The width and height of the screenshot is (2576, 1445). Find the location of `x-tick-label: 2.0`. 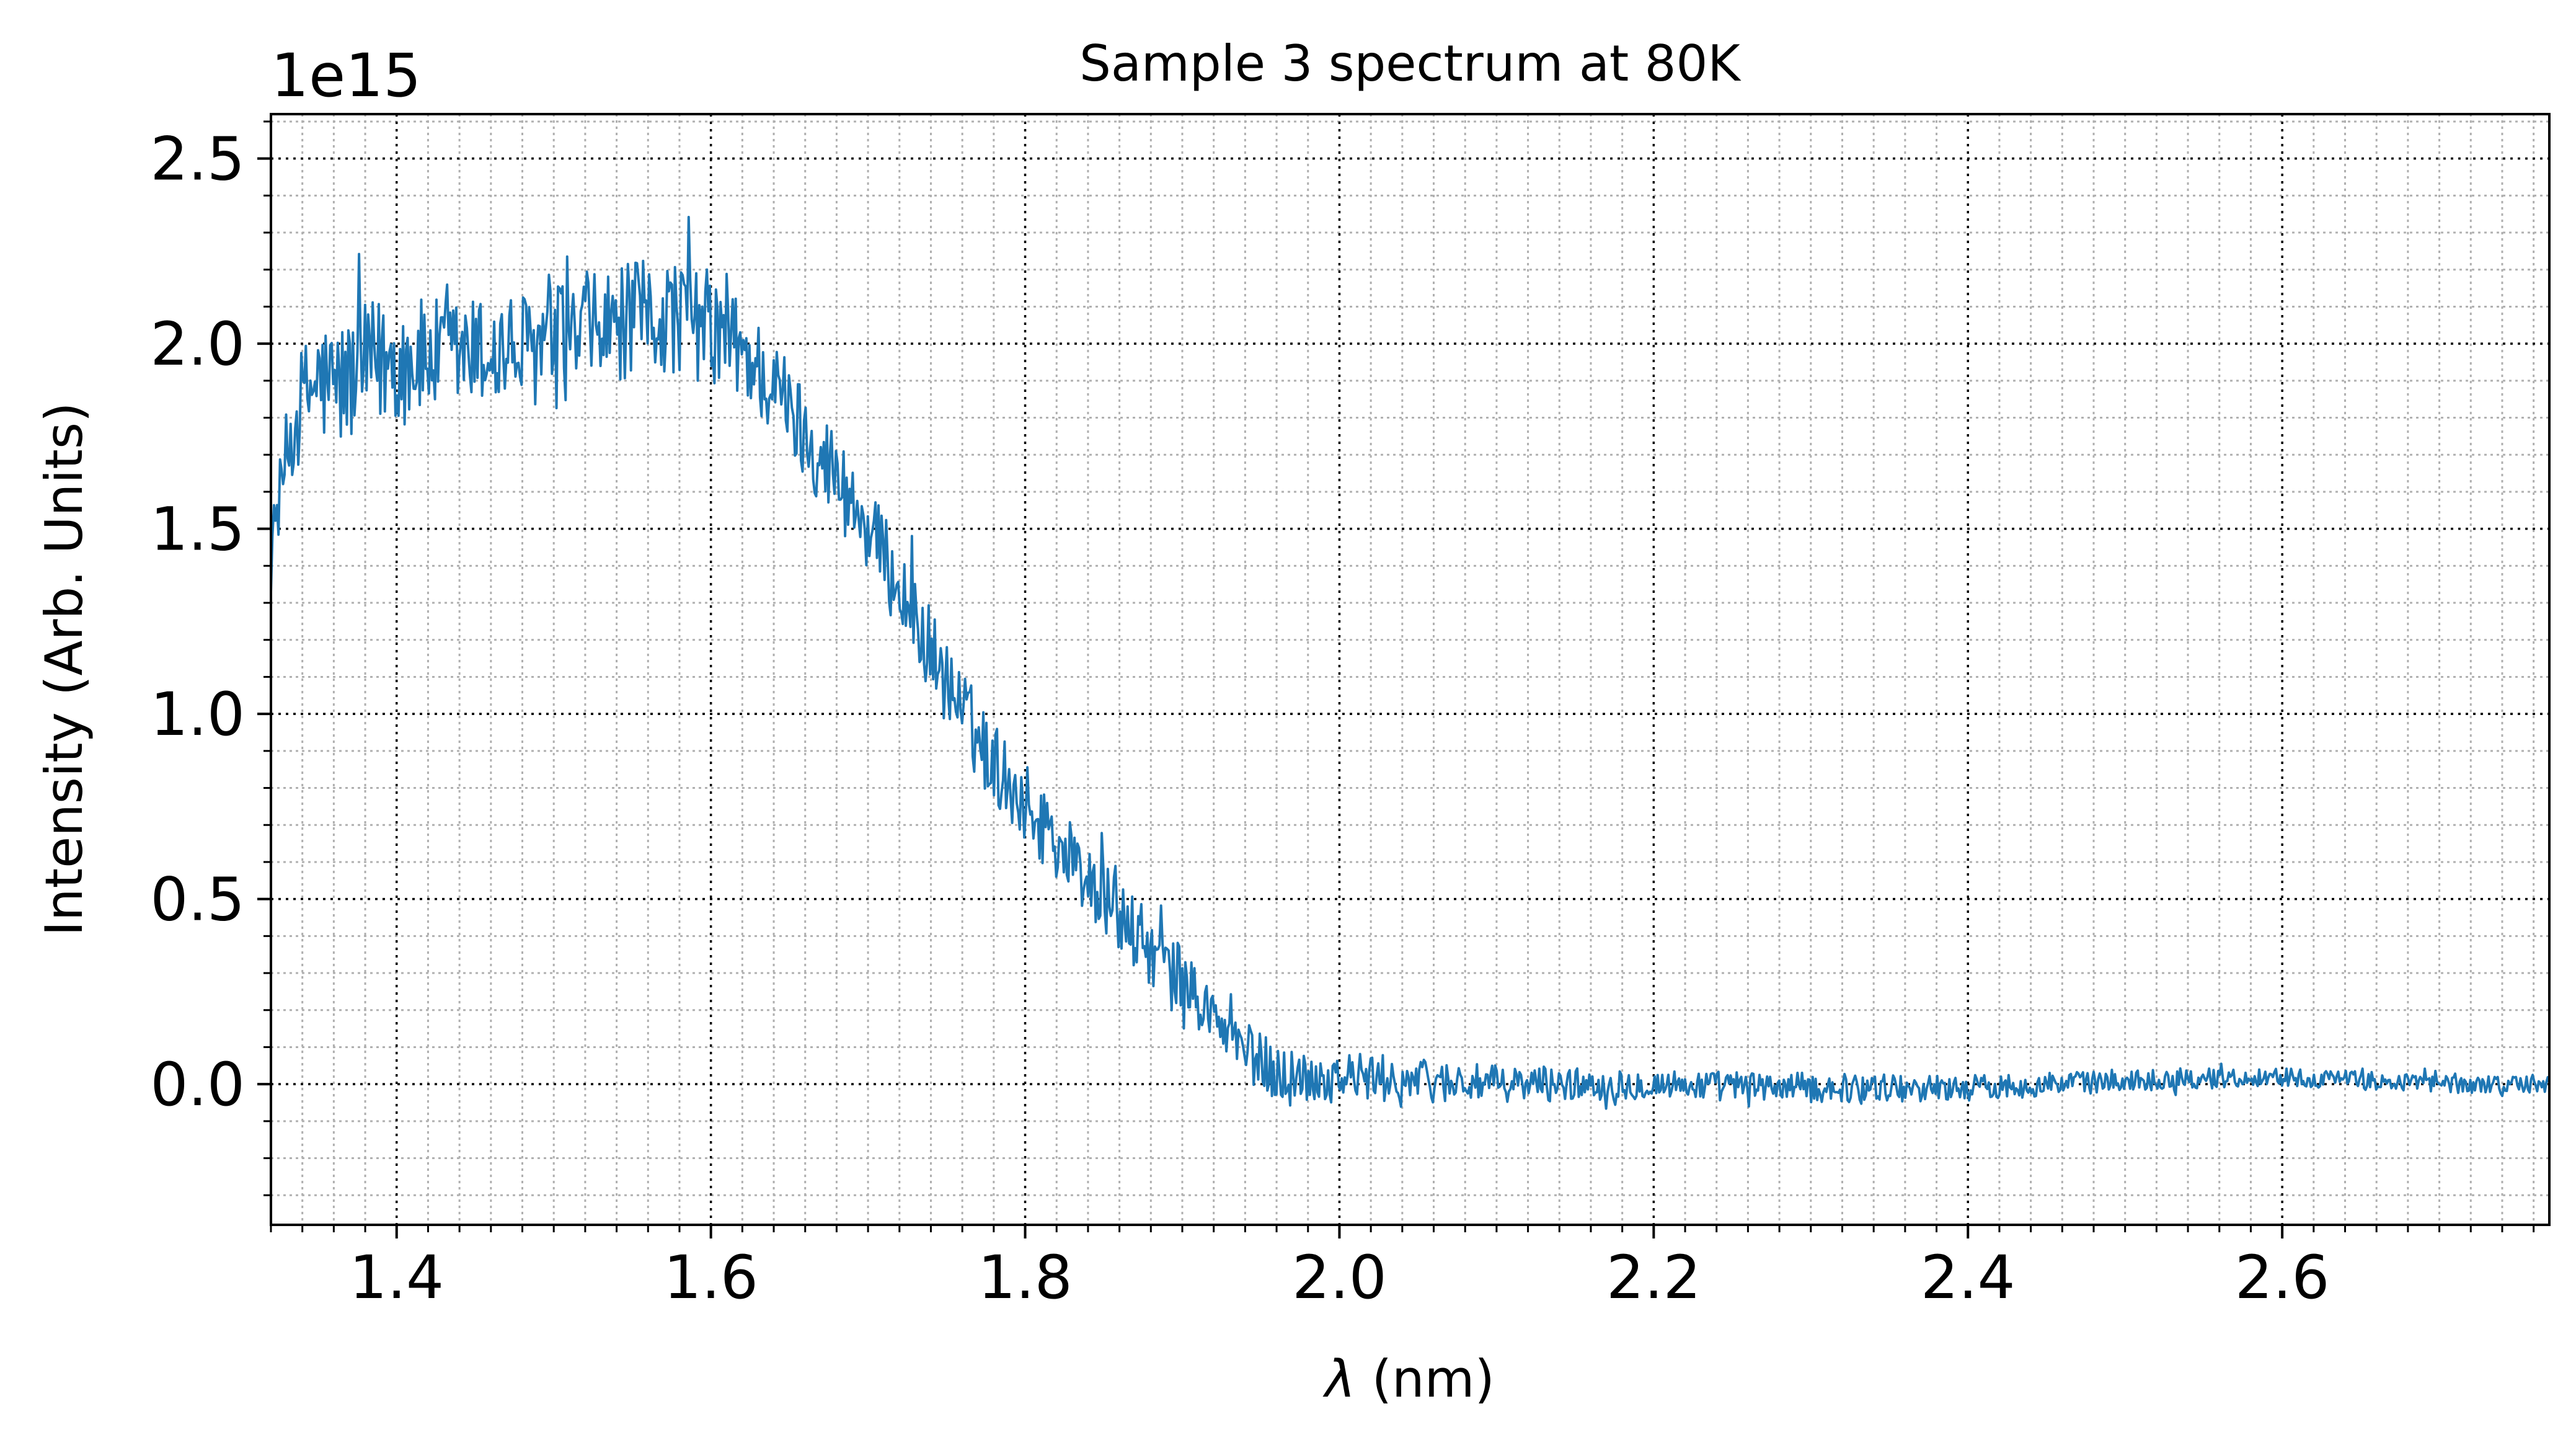

x-tick-label: 2.0 is located at coordinates (1340, 1277).